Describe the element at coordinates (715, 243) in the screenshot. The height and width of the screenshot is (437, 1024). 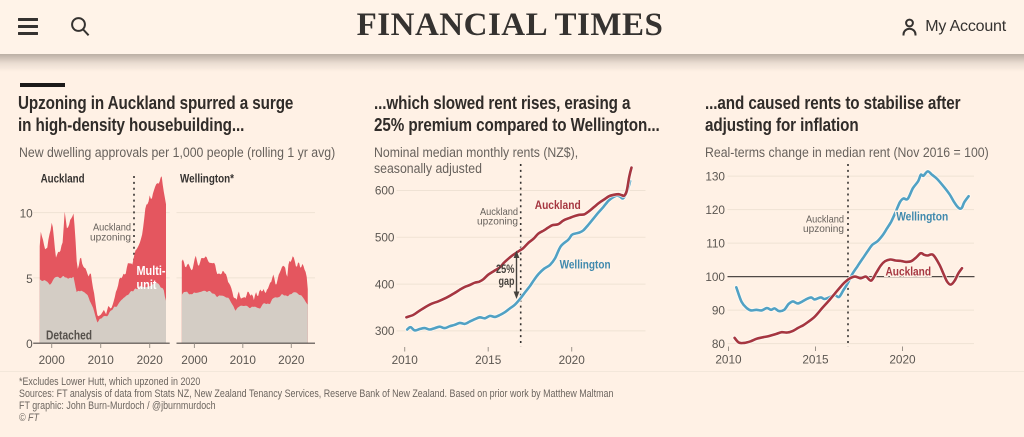
I see `svg-text: 110` at that location.